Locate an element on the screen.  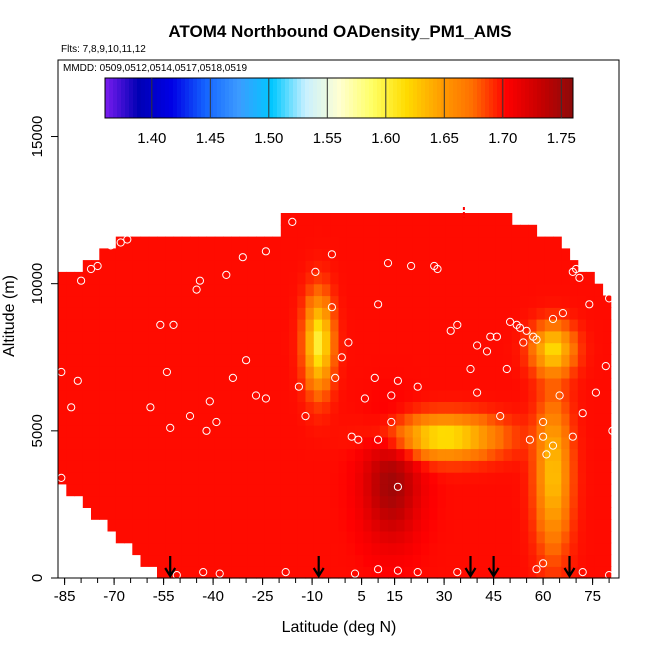
y-tick-label: 0 is located at coordinates (37, 578).